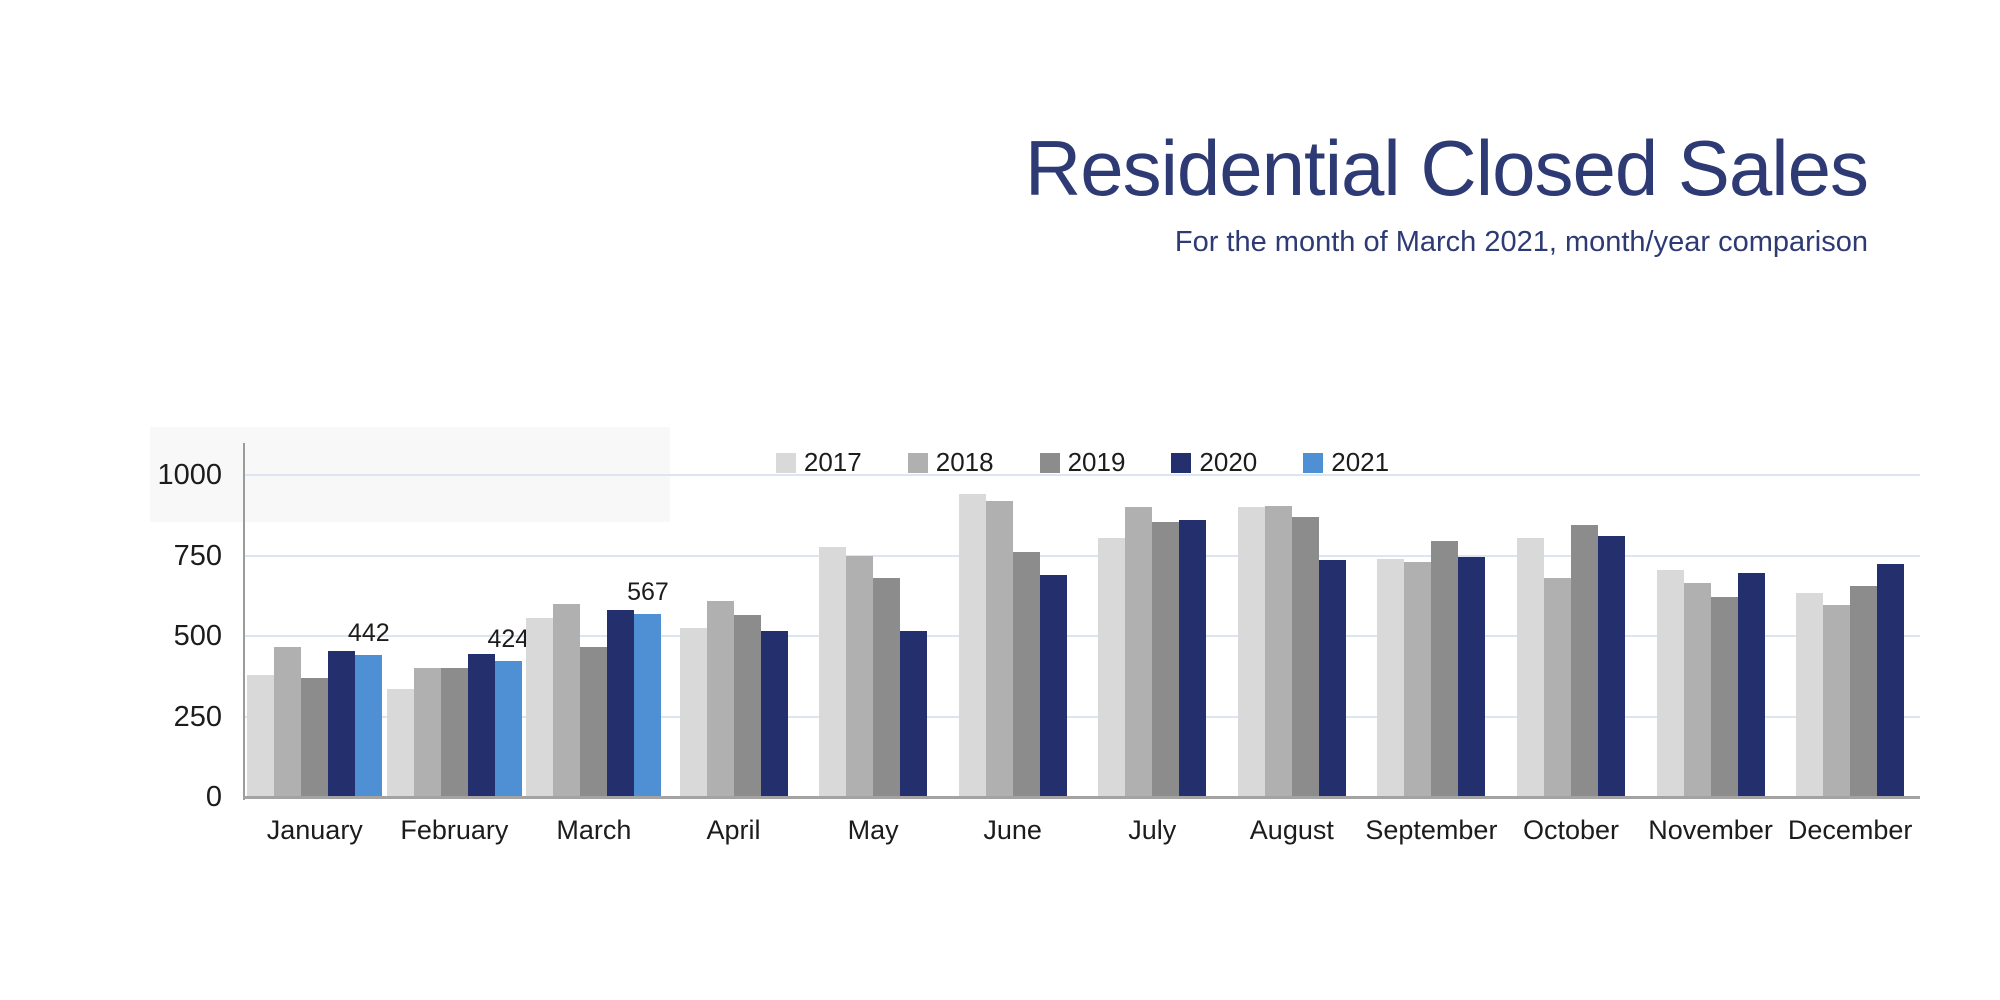 The height and width of the screenshot is (1000, 2000). Describe the element at coordinates (785, 462) in the screenshot. I see `legend-swatch-2017` at that location.